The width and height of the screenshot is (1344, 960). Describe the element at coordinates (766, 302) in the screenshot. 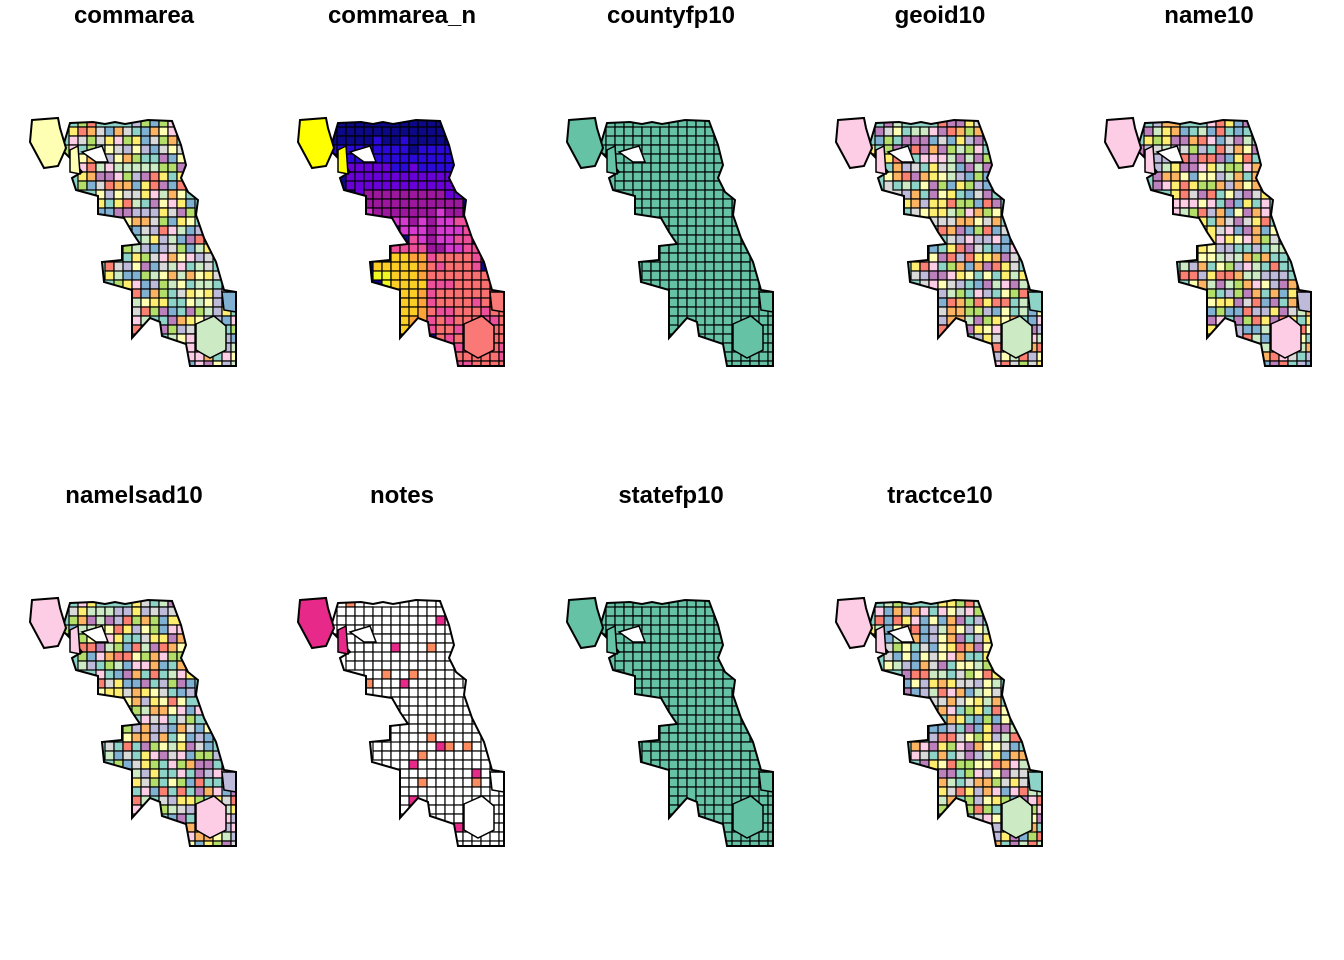

I see `lakefront-tract` at that location.